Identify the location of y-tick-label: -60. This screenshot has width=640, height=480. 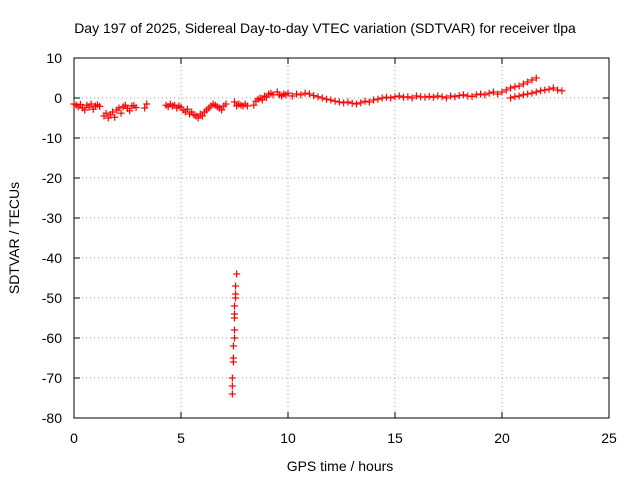
(52, 338).